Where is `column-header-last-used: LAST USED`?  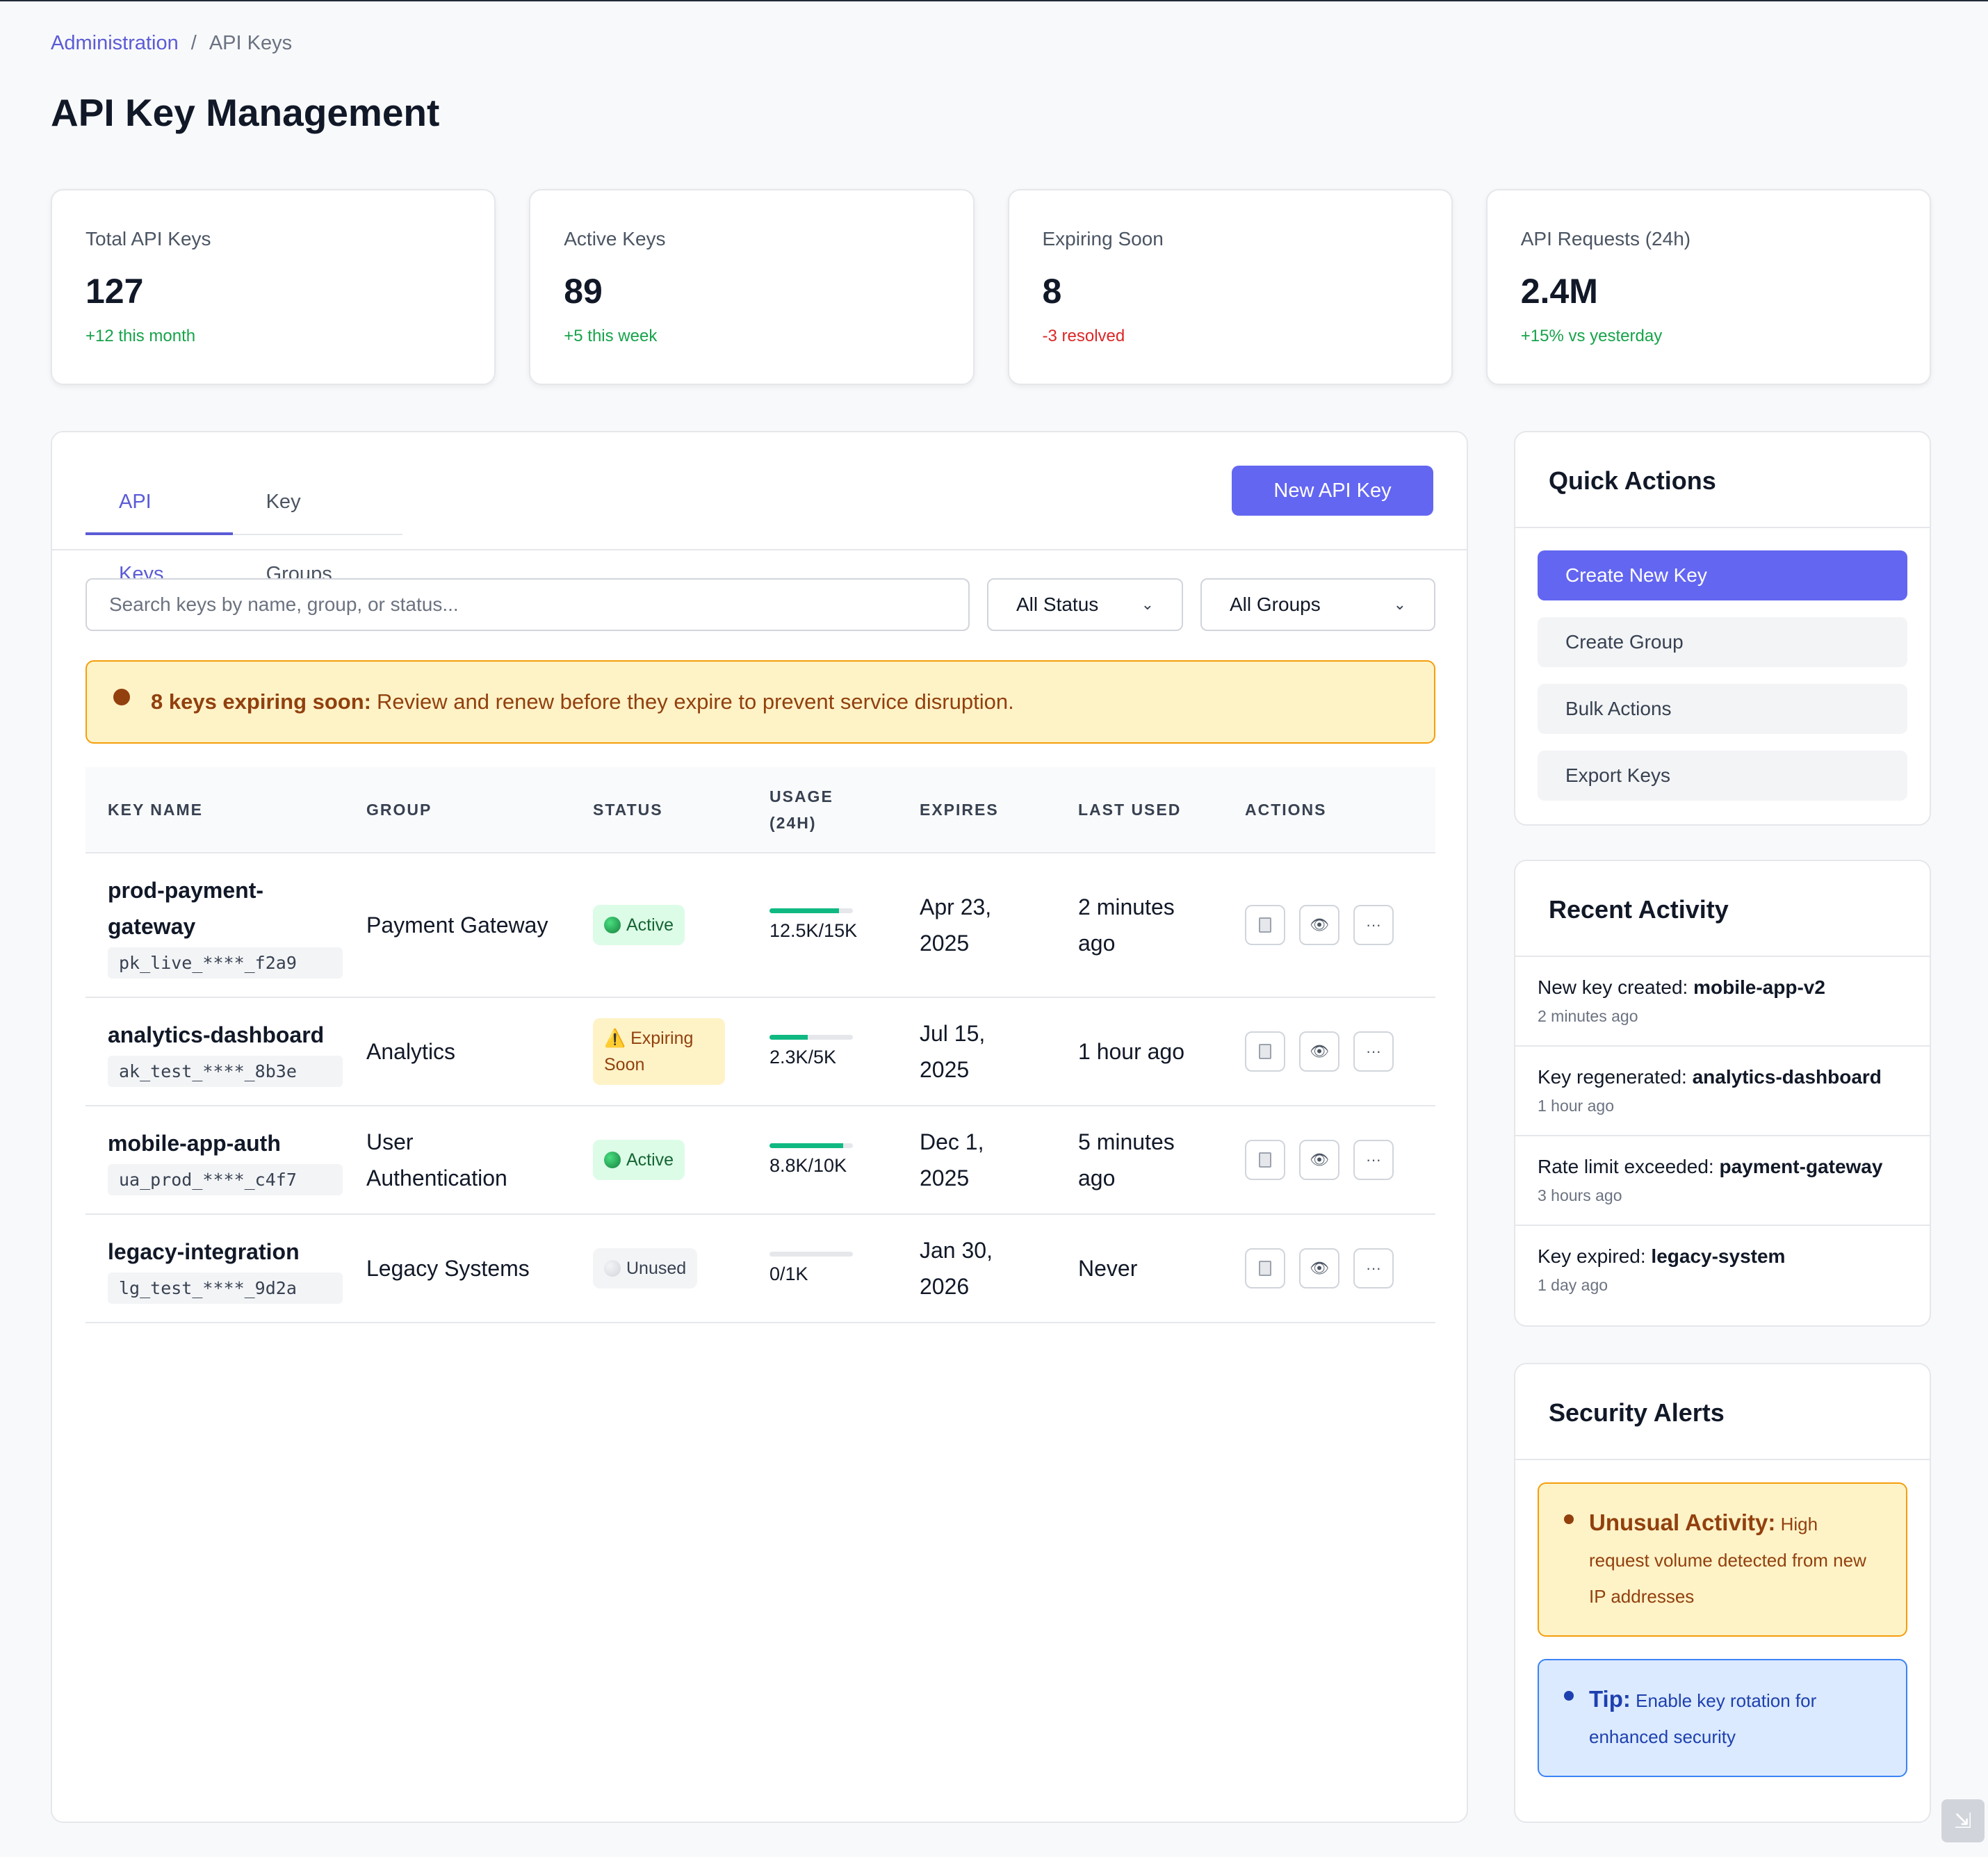
column-header-last-used: LAST USED is located at coordinates (1130, 810).